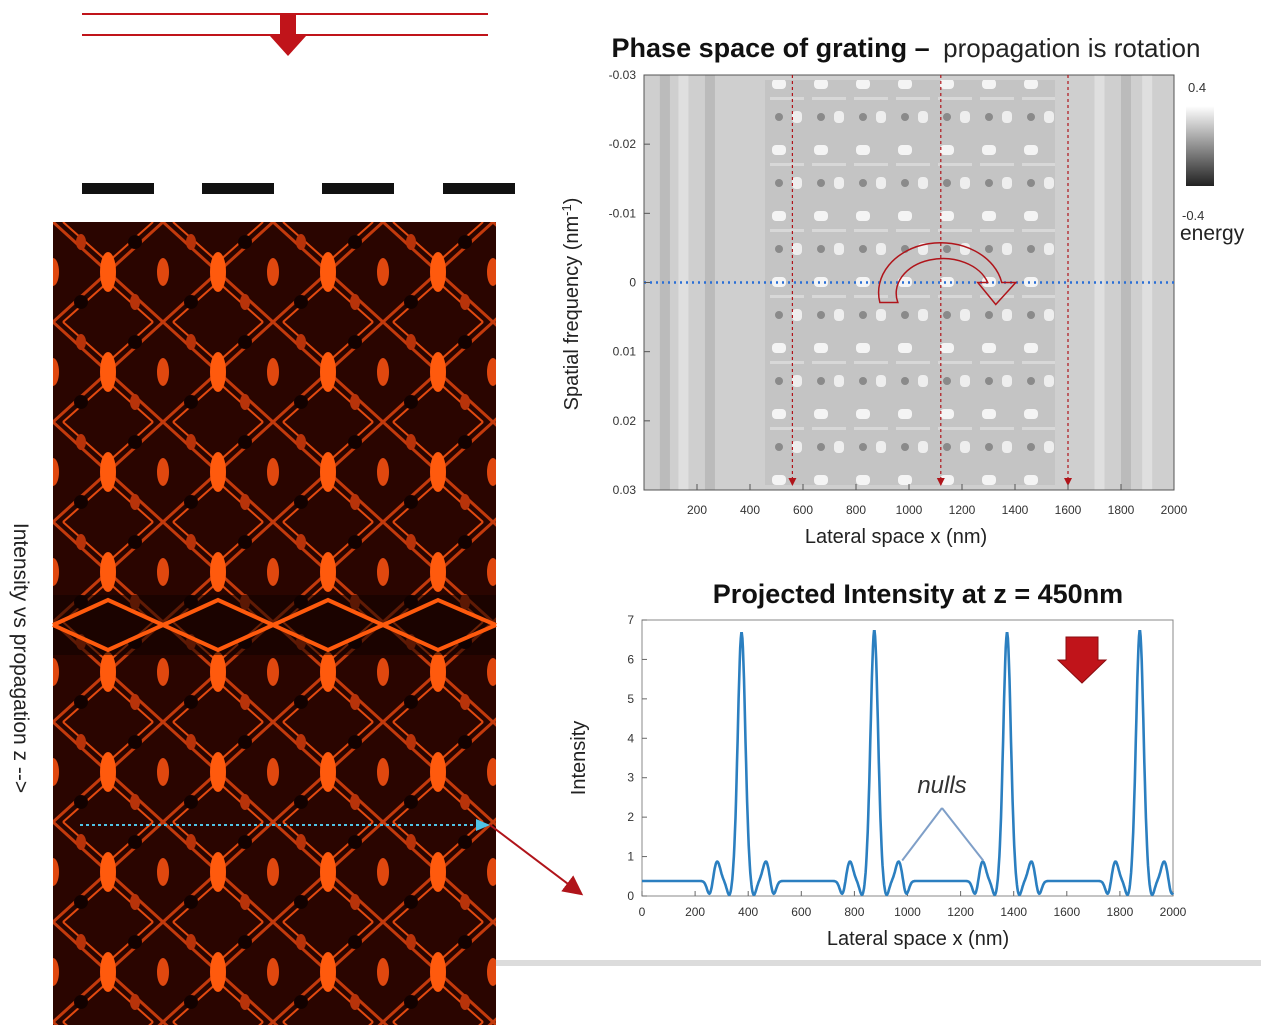 This screenshot has height=1025, width=1261. Describe the element at coordinates (20, 658) in the screenshot. I see `side-label: Intensity vs propagation z -->` at that location.